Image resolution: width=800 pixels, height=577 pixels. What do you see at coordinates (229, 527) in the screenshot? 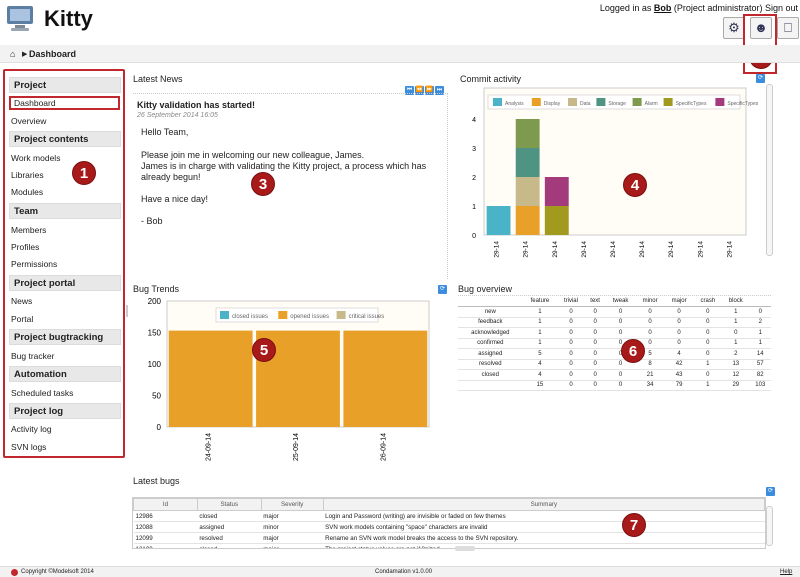
I see `bugs-cell: assigned` at bounding box center [229, 527].